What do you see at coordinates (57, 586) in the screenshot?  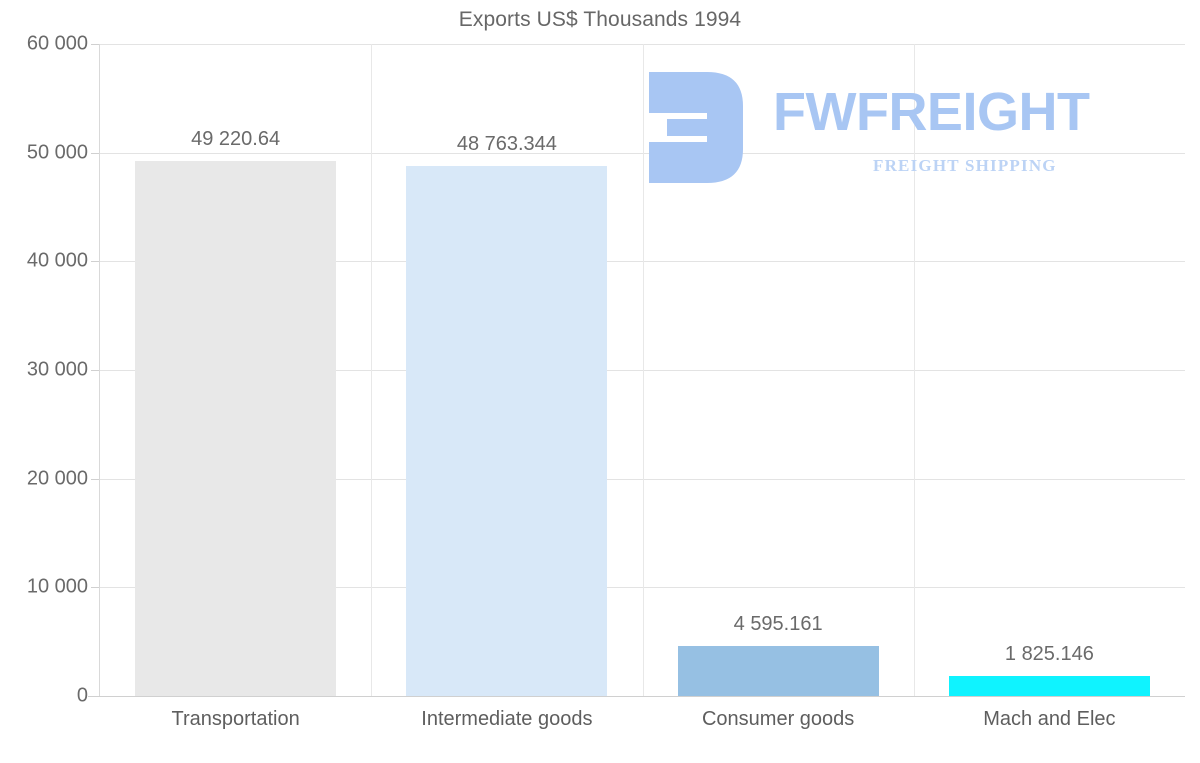 I see `y-axis-tick-label: 10 000` at bounding box center [57, 586].